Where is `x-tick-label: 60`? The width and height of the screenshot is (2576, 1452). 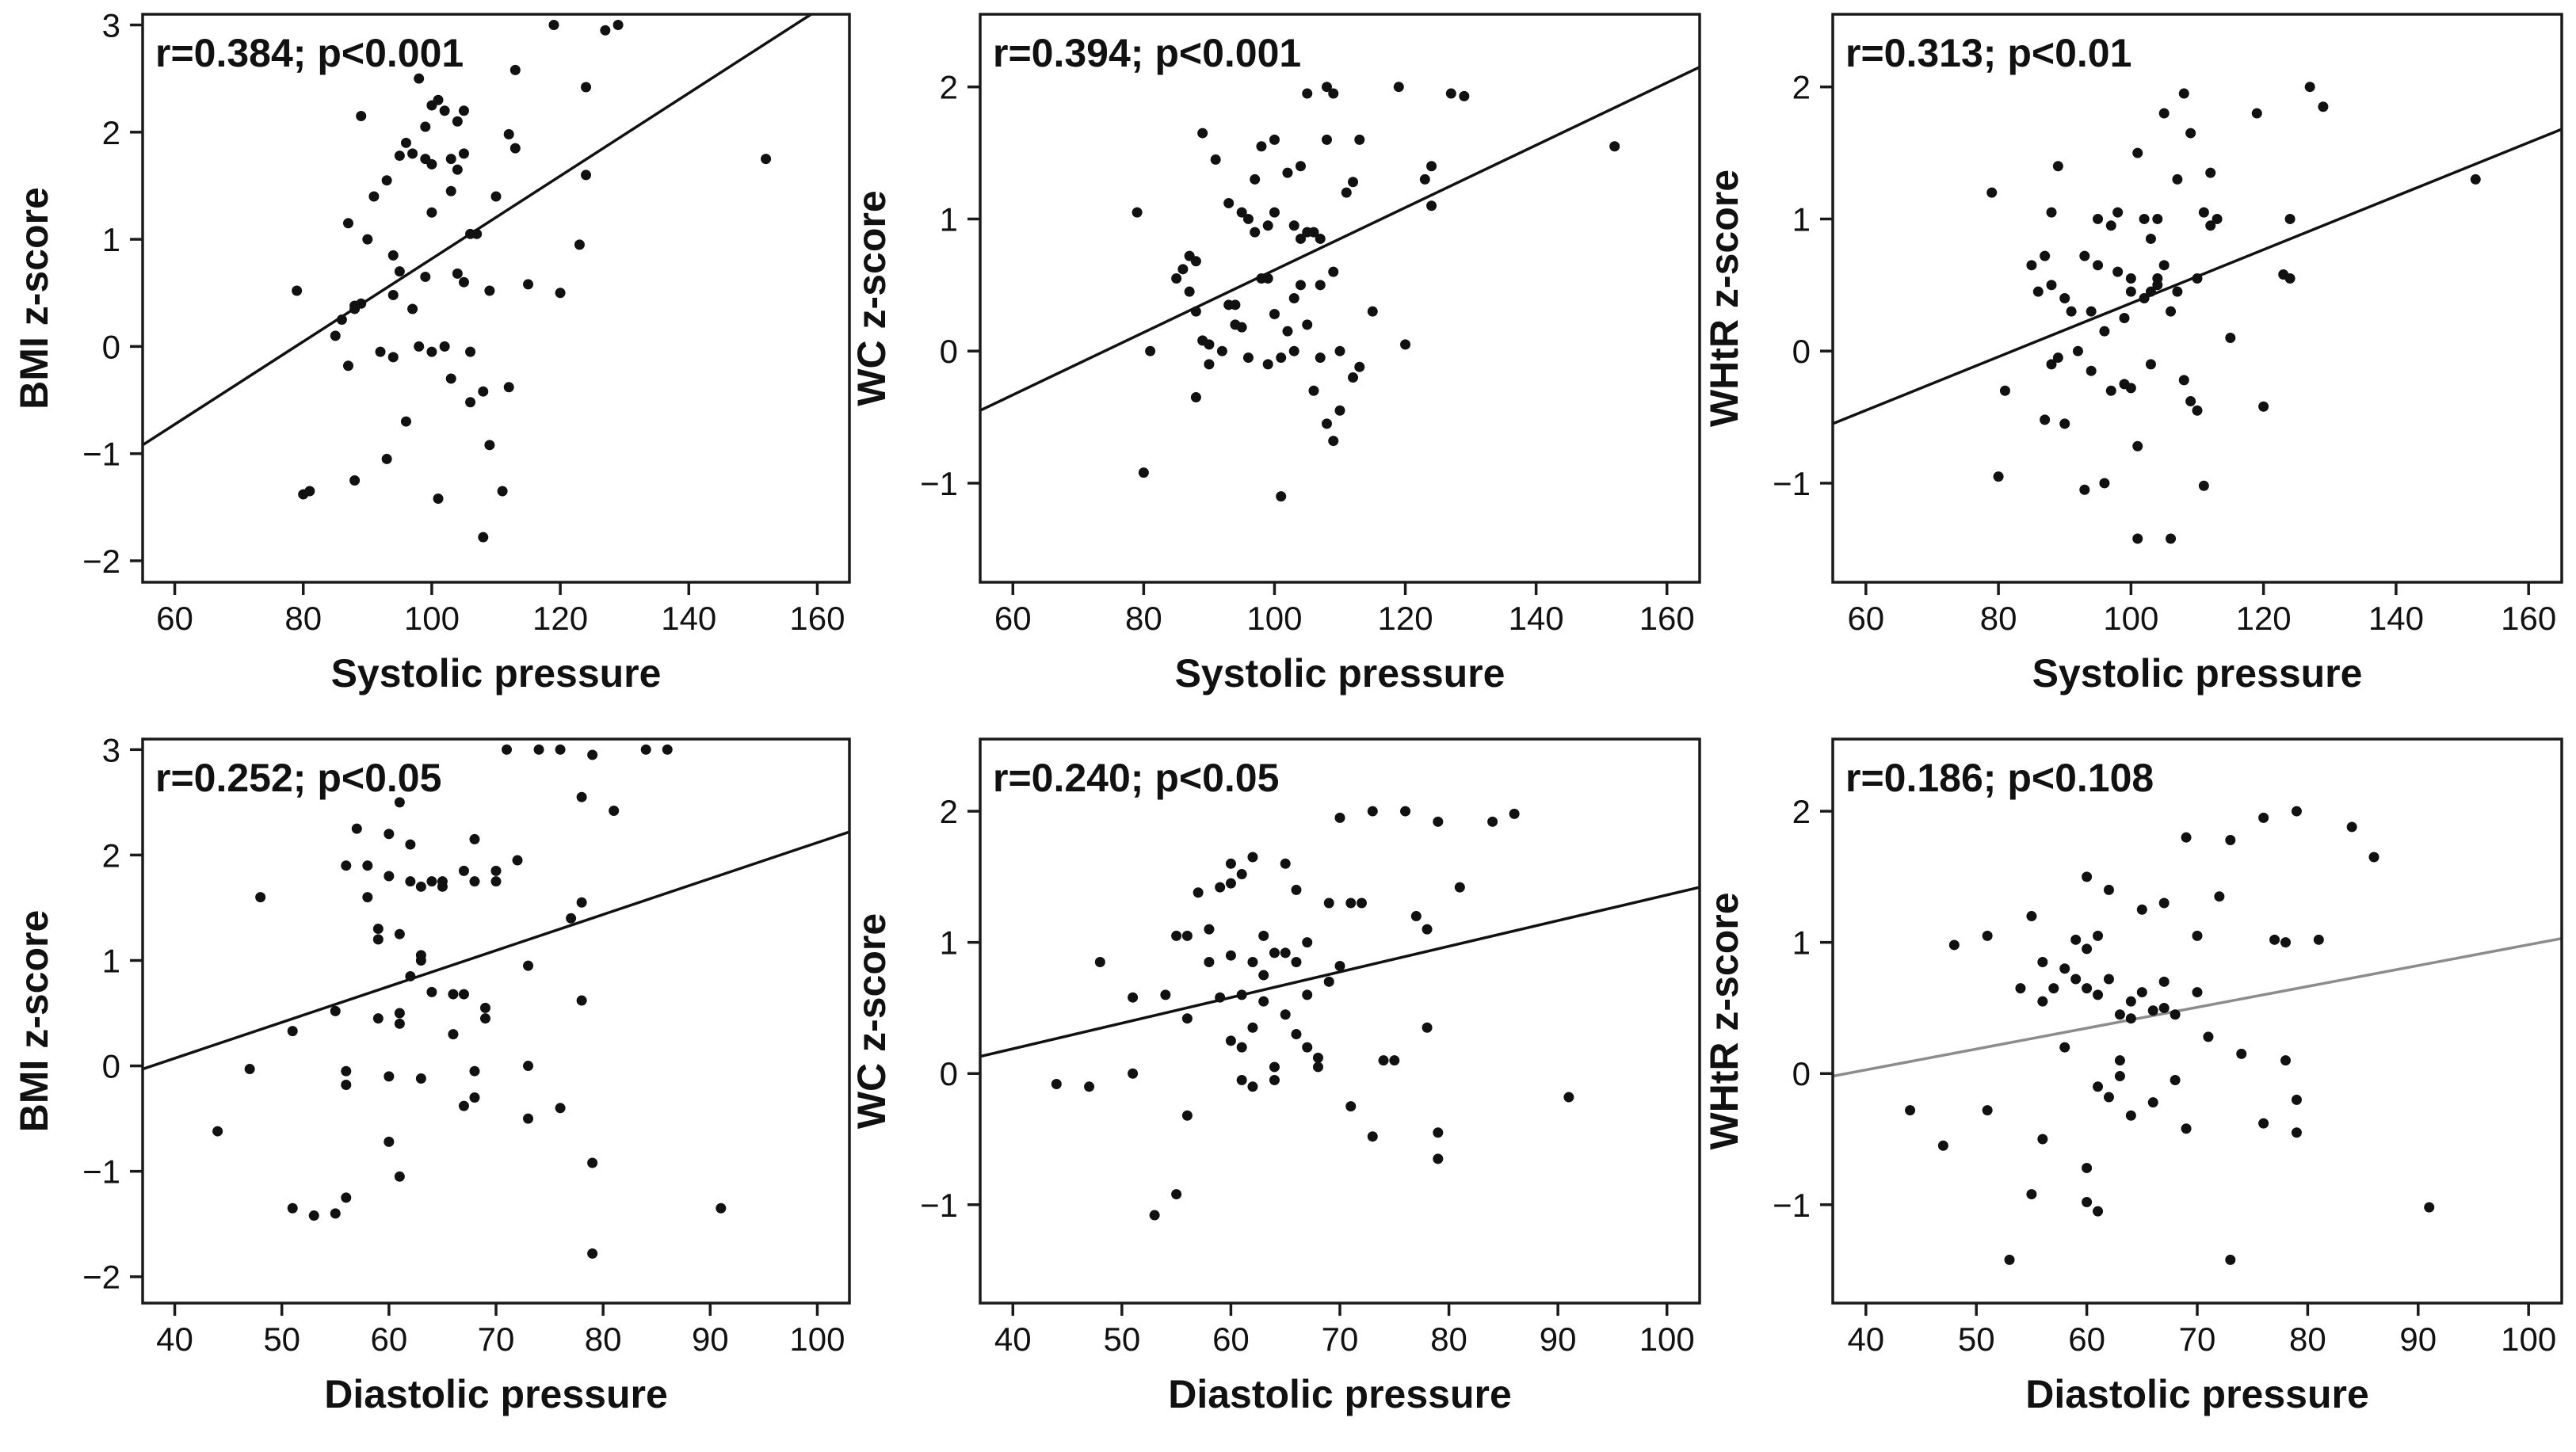
x-tick-label: 60 is located at coordinates (388, 1340).